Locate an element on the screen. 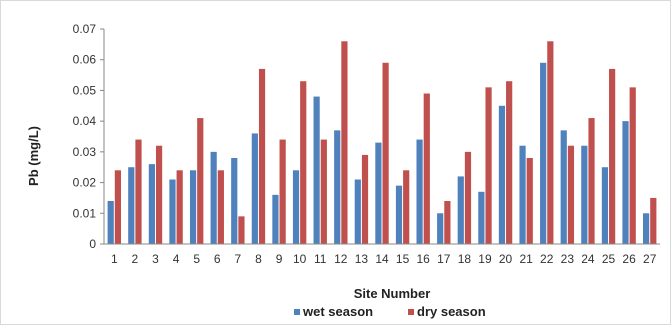  x-tick-label: 12 is located at coordinates (341, 259).